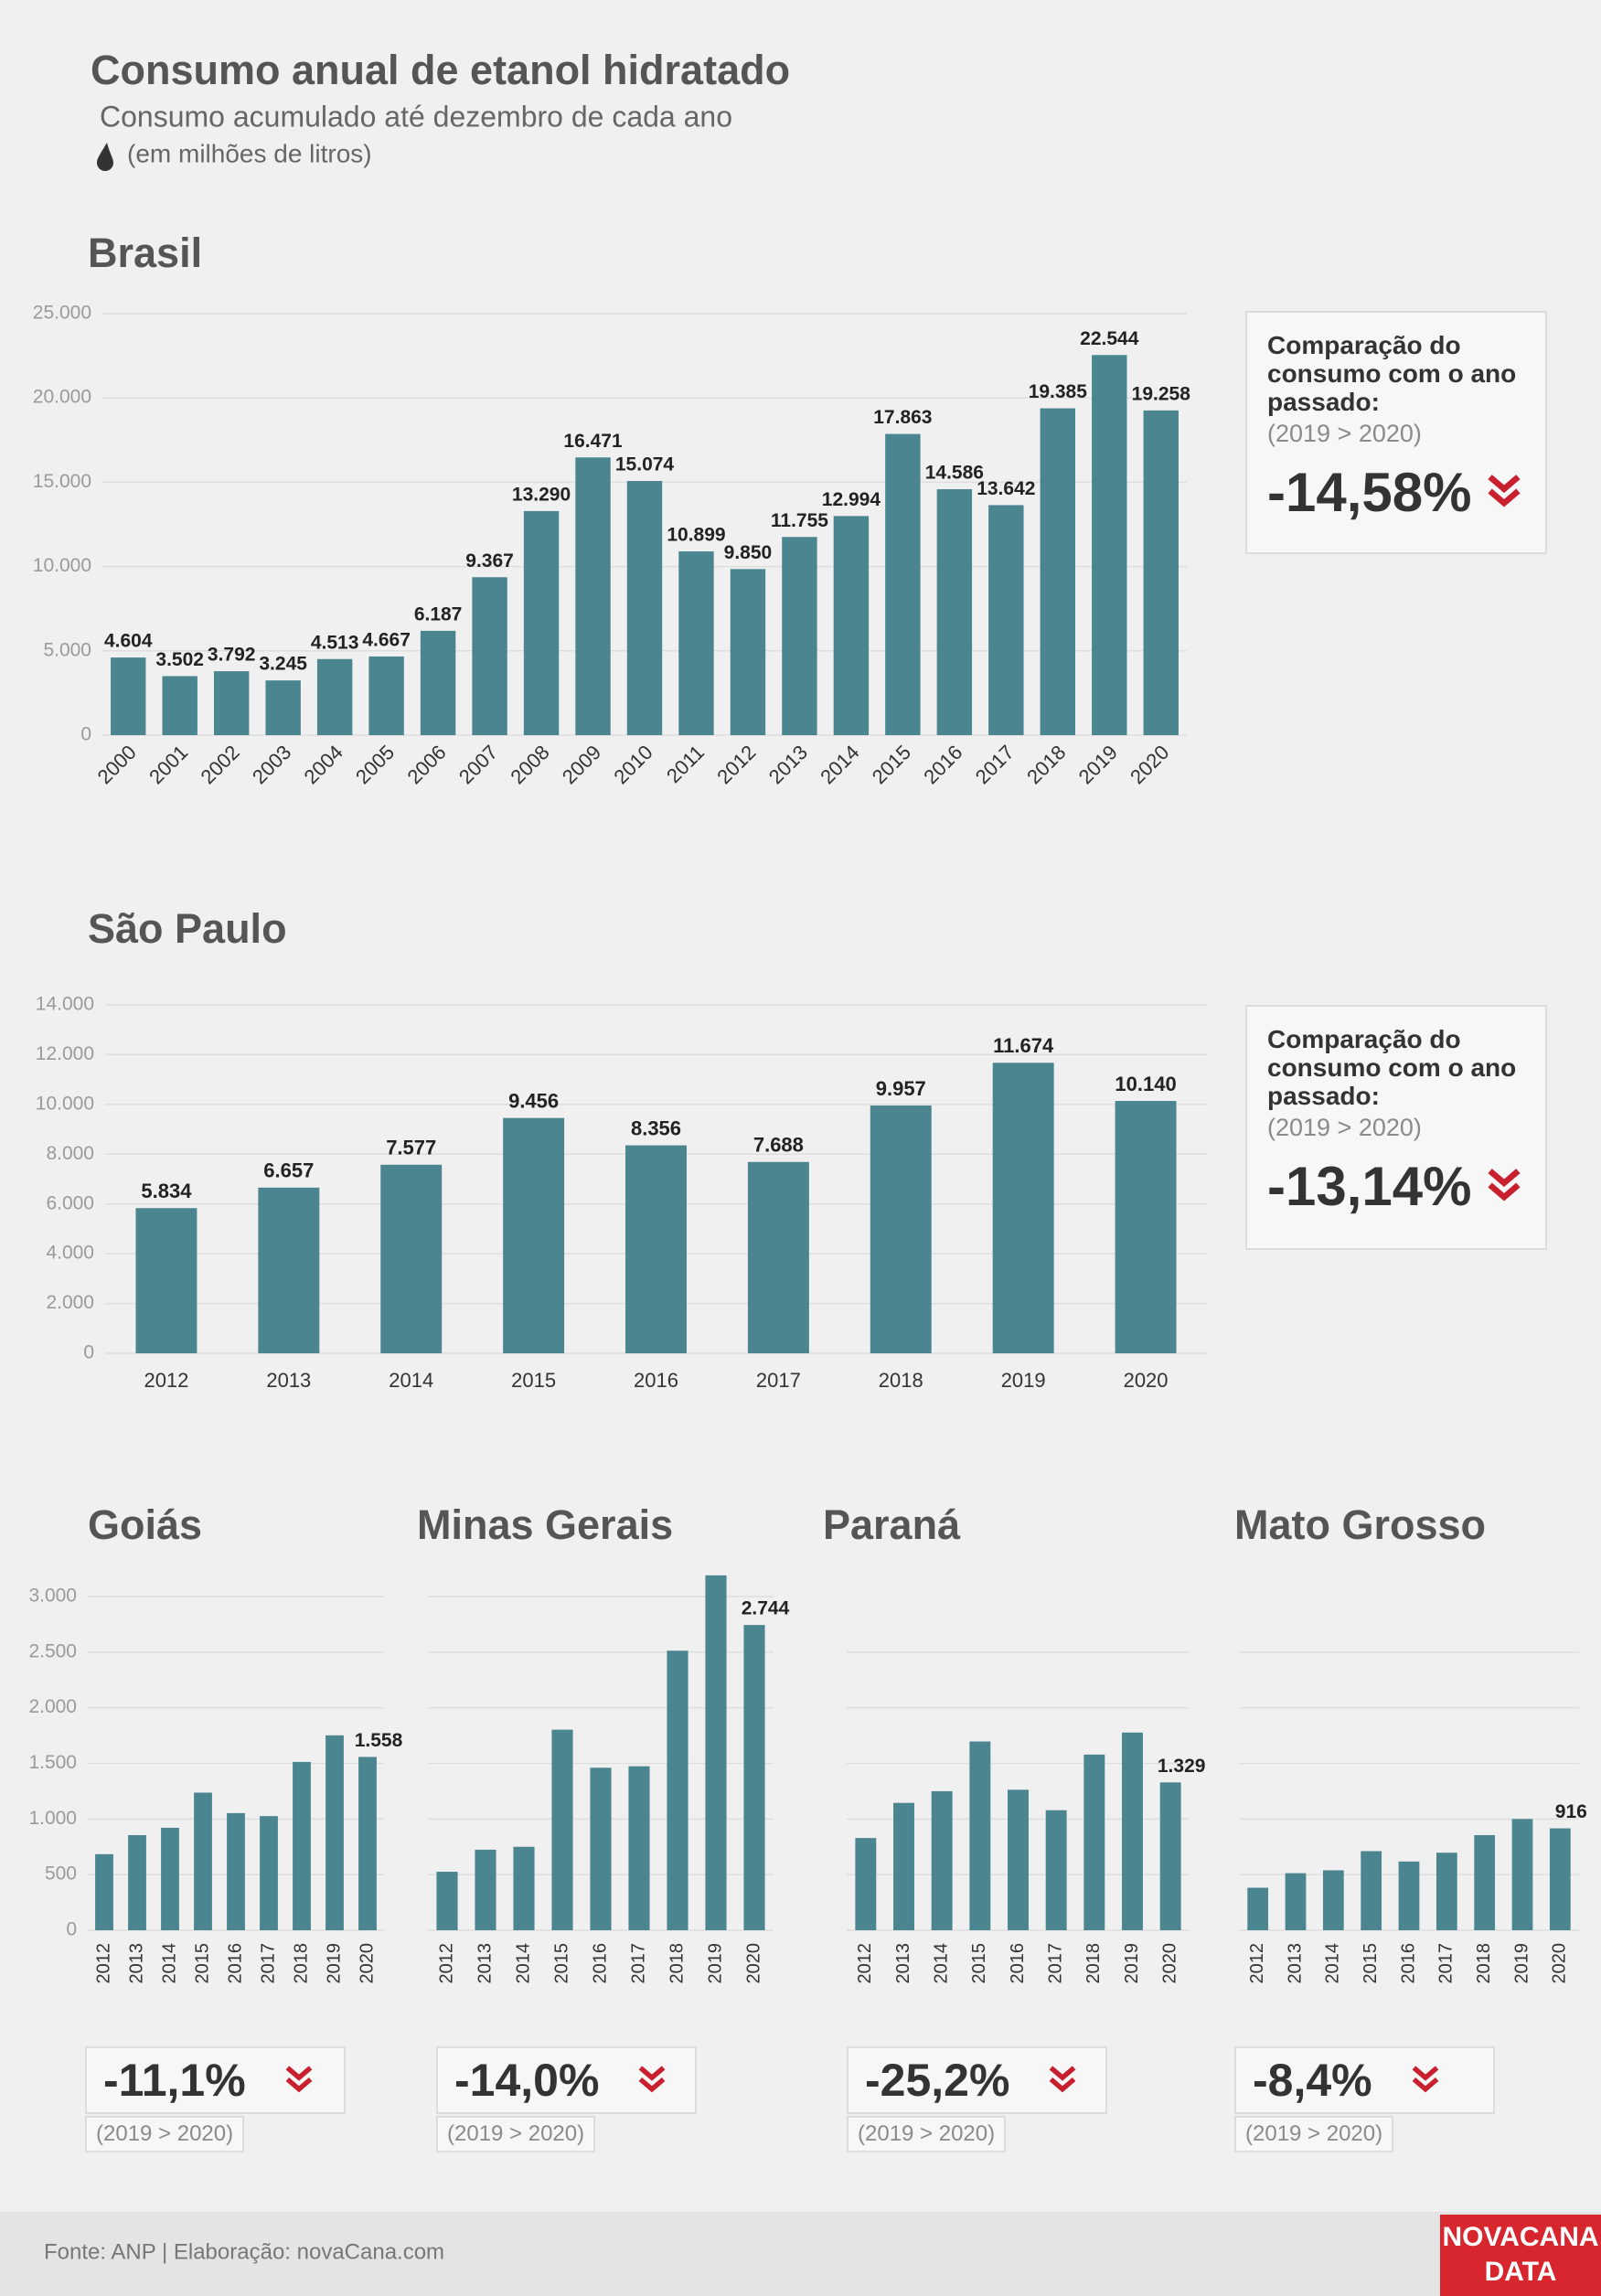 This screenshot has width=1601, height=2296. I want to click on change-value: -13,14%, so click(1369, 1186).